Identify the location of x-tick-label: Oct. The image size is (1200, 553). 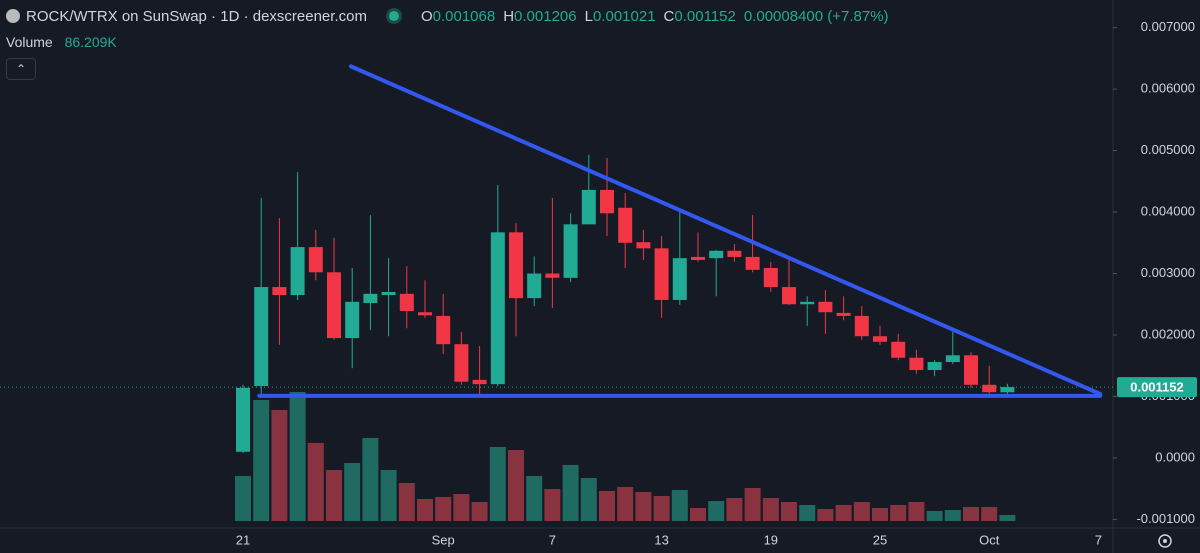
(989, 539).